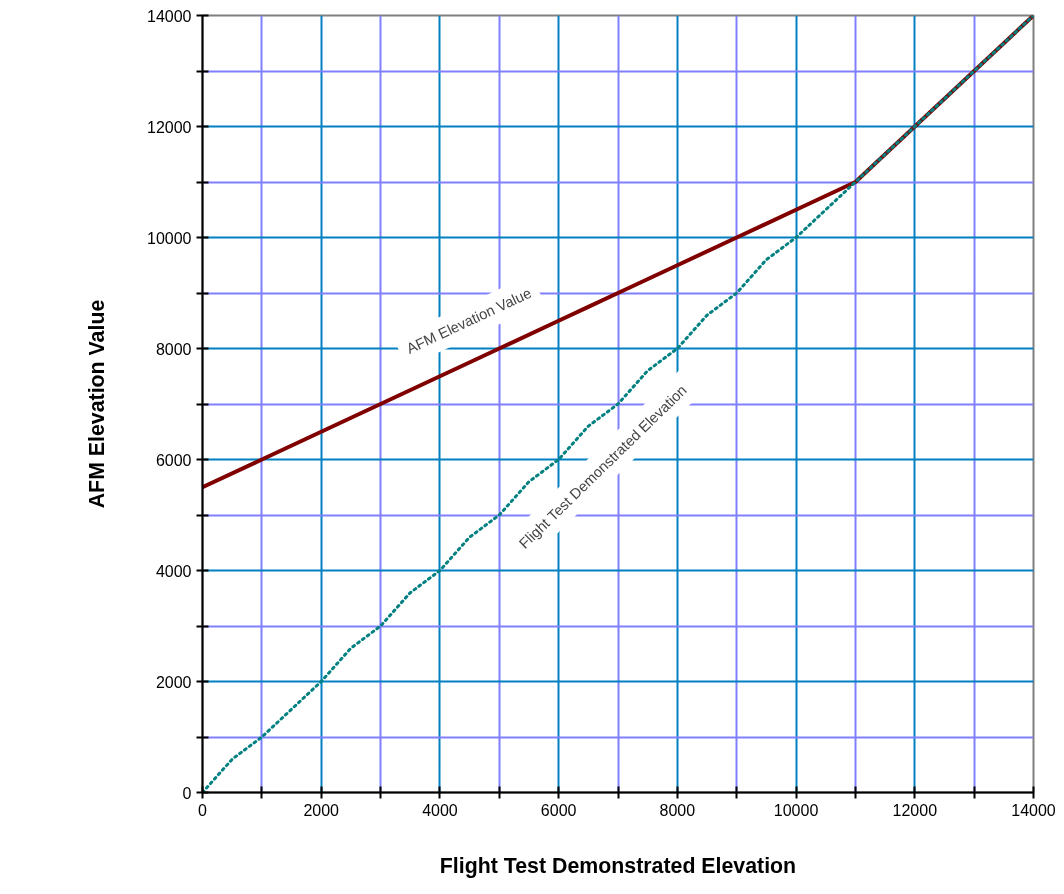 The width and height of the screenshot is (1064, 894). What do you see at coordinates (173, 571) in the screenshot?
I see `y-tick-label: 4000` at bounding box center [173, 571].